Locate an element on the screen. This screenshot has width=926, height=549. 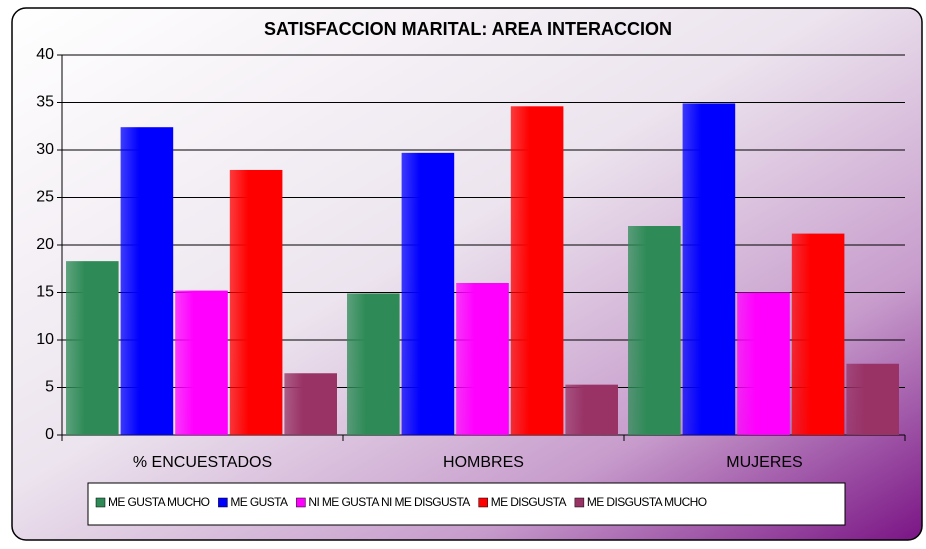
legend-label: ME GUSTA is located at coordinates (259, 502).